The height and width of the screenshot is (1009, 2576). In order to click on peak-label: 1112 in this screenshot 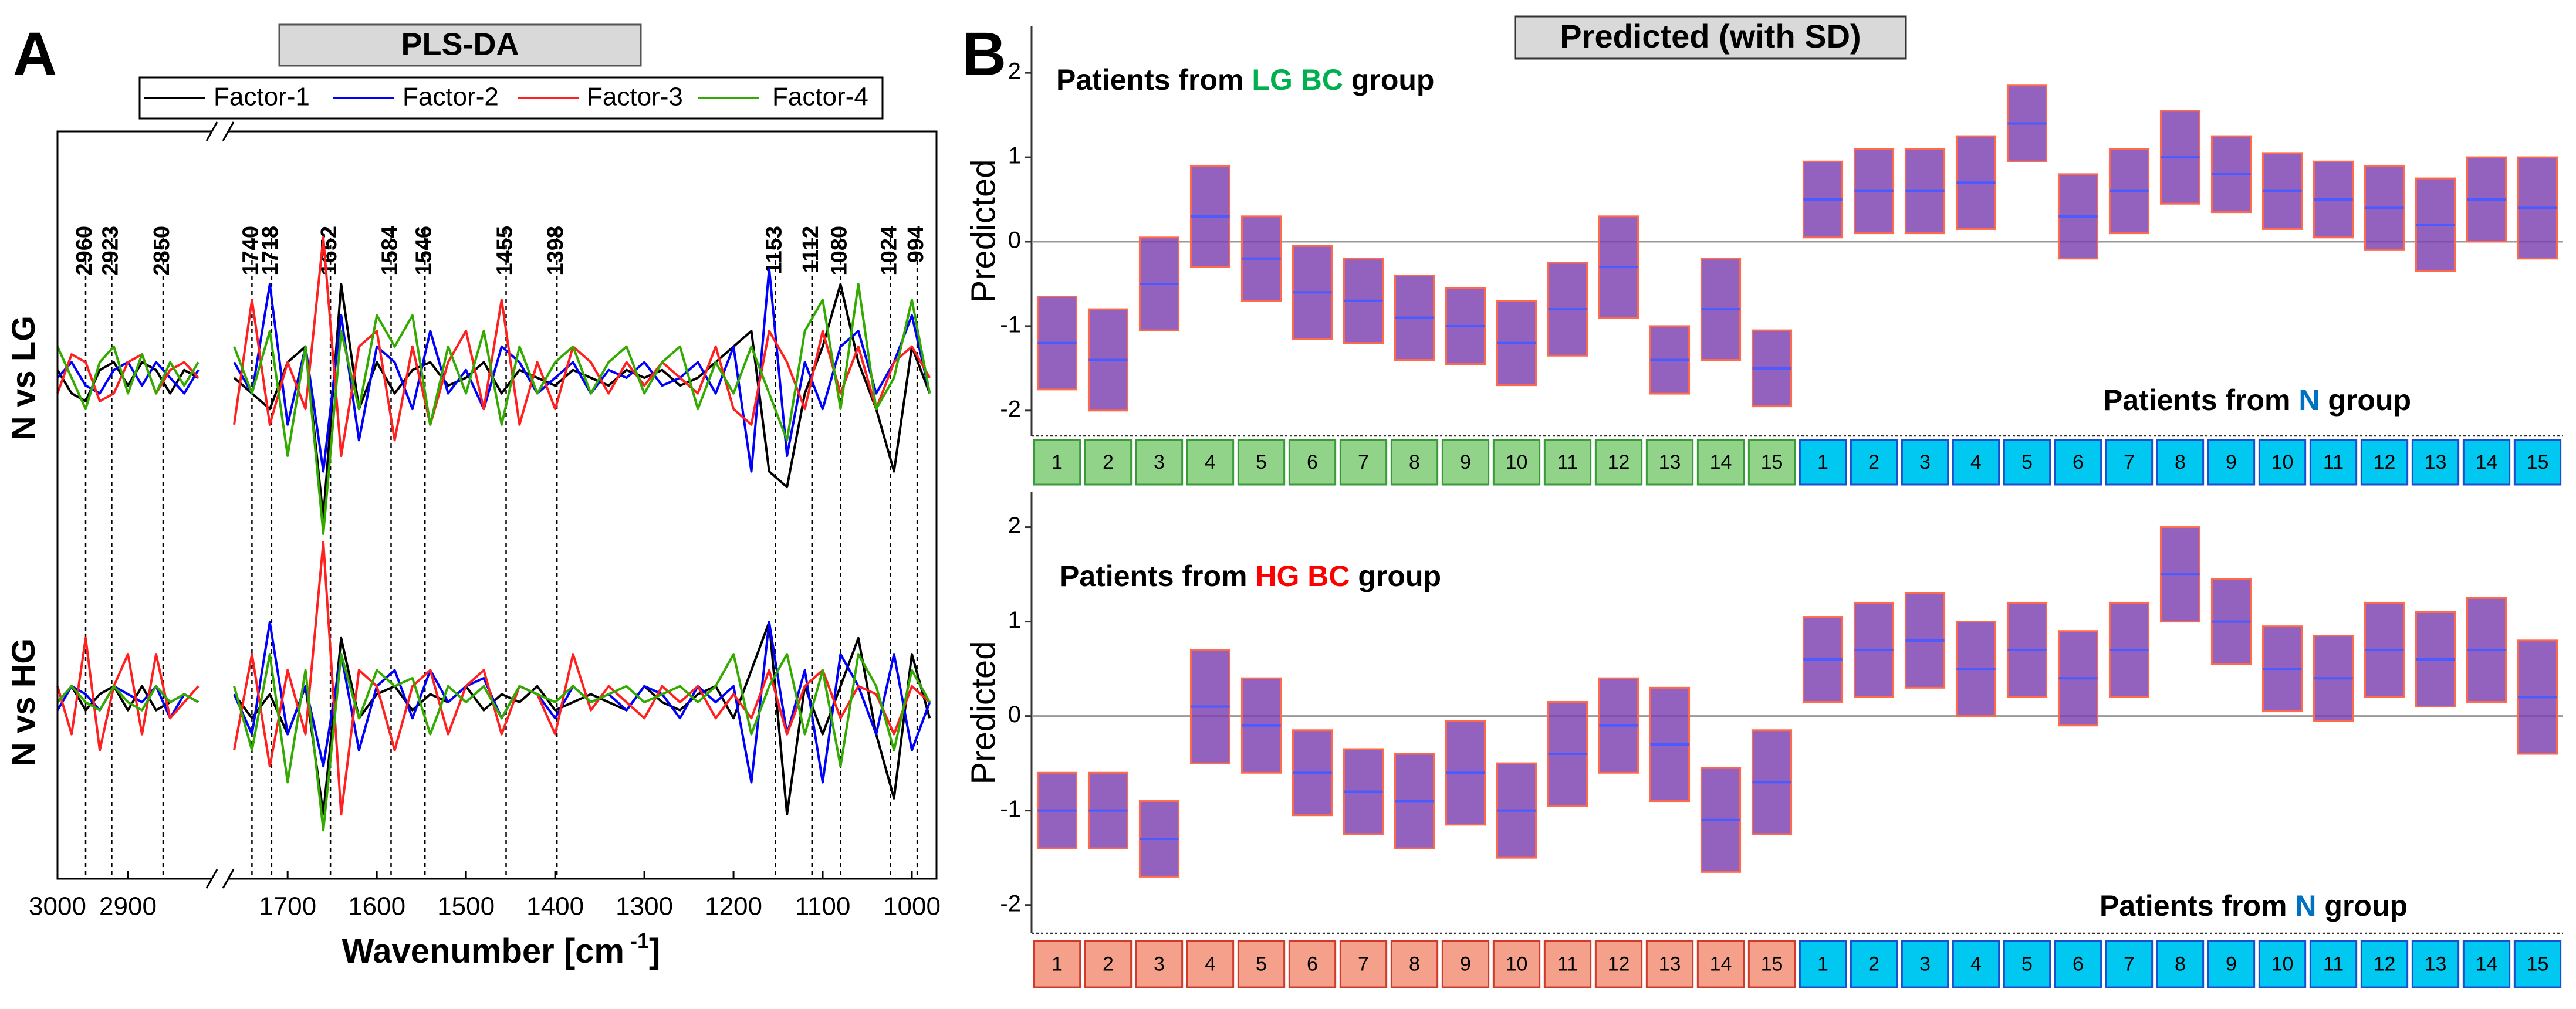, I will do `click(811, 249)`.